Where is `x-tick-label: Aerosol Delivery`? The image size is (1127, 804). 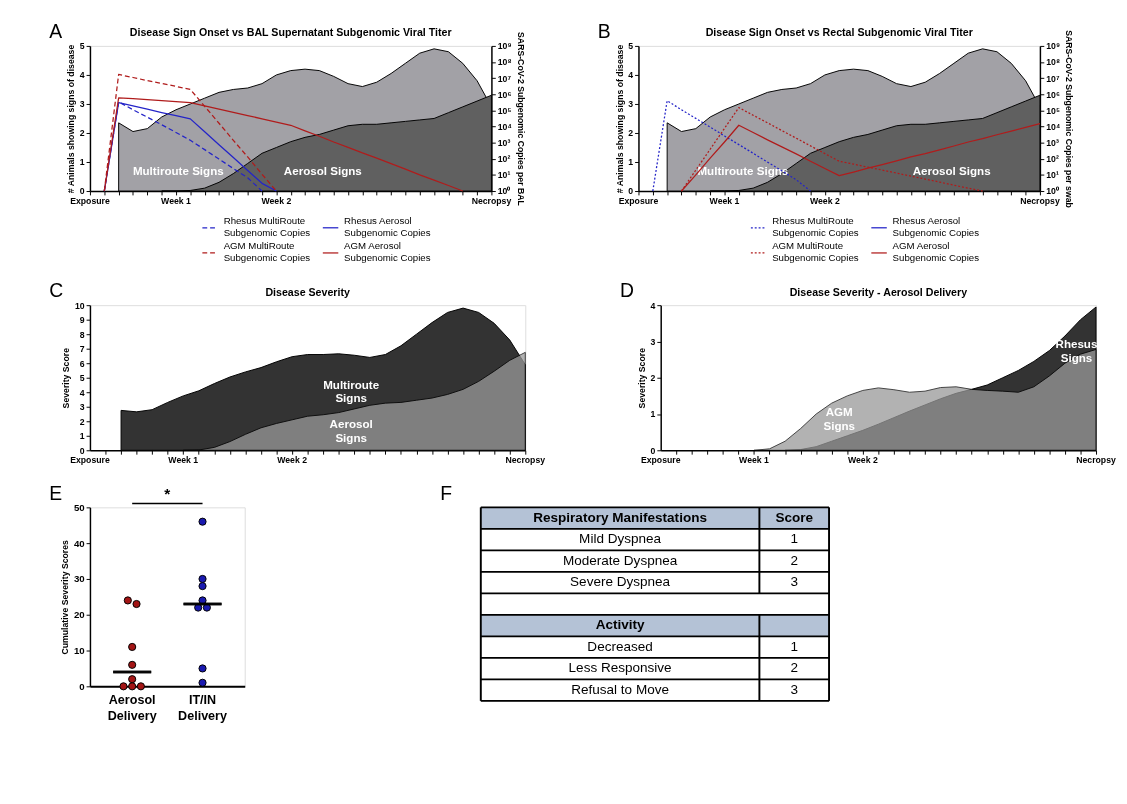 x-tick-label: Aerosol Delivery is located at coordinates (132, 708).